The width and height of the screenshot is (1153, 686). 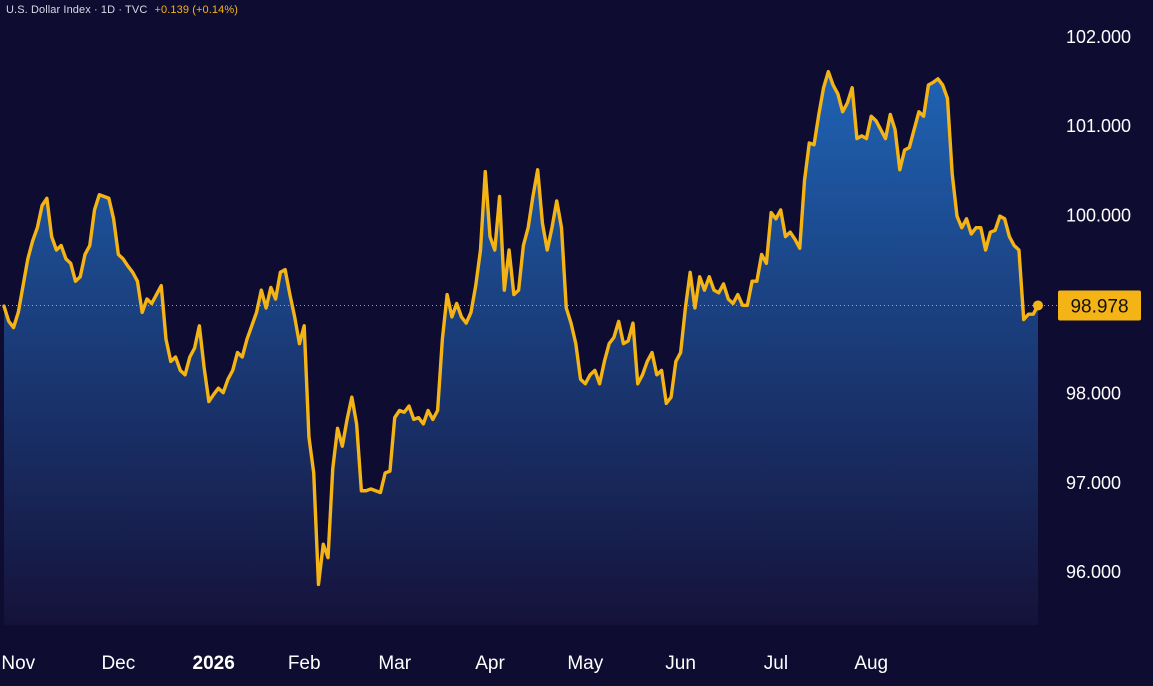 I want to click on y-tick-label: 96.000, so click(x=1093, y=572).